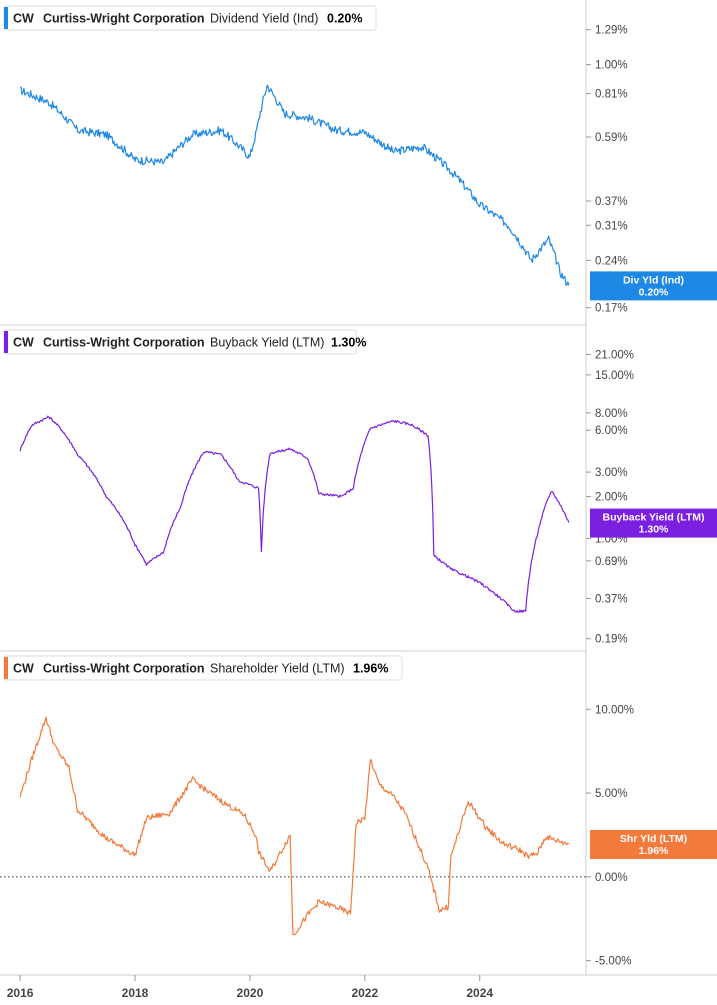 The image size is (717, 1005). Describe the element at coordinates (611, 473) in the screenshot. I see `y-tick-label: 3.00%` at that location.